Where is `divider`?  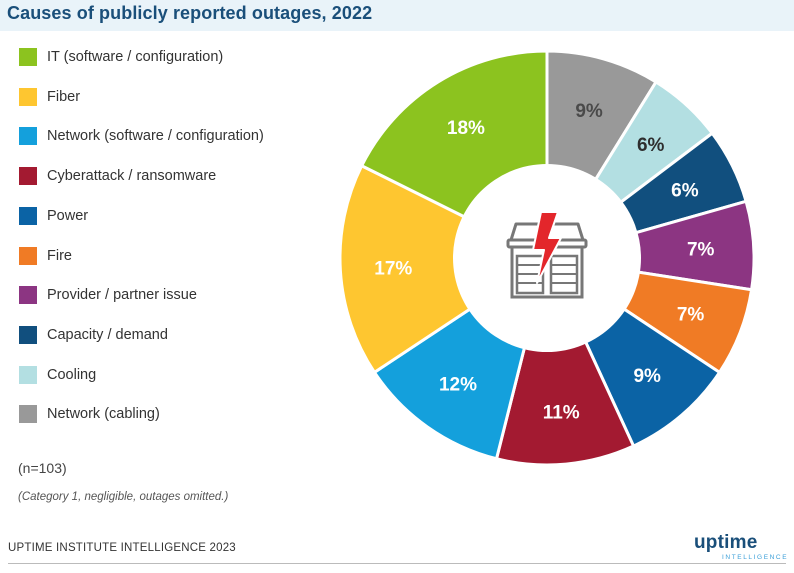
divider is located at coordinates (397, 563).